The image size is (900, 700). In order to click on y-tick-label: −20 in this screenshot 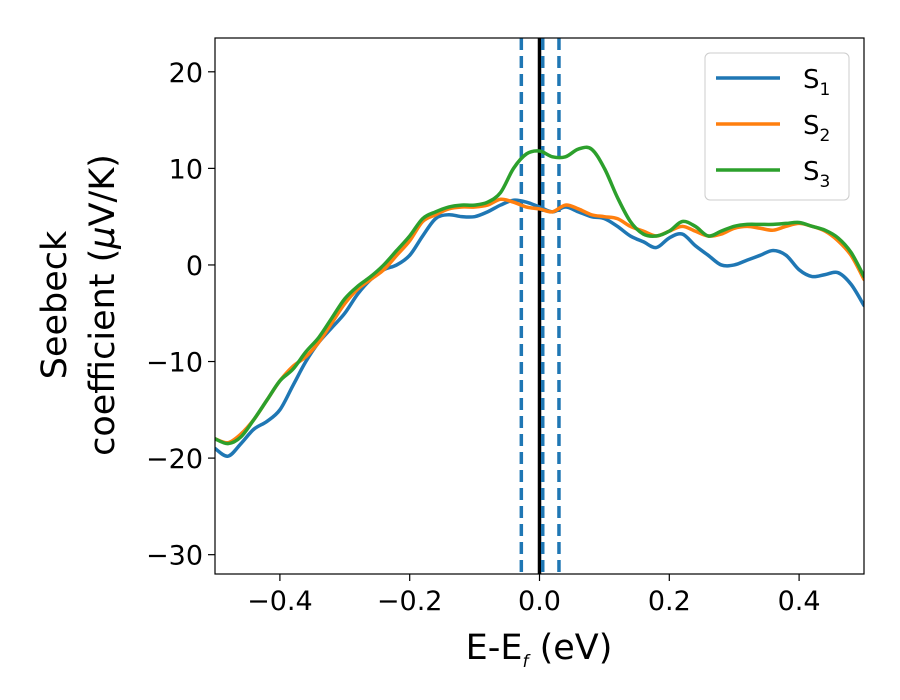, I will do `click(174, 459)`.